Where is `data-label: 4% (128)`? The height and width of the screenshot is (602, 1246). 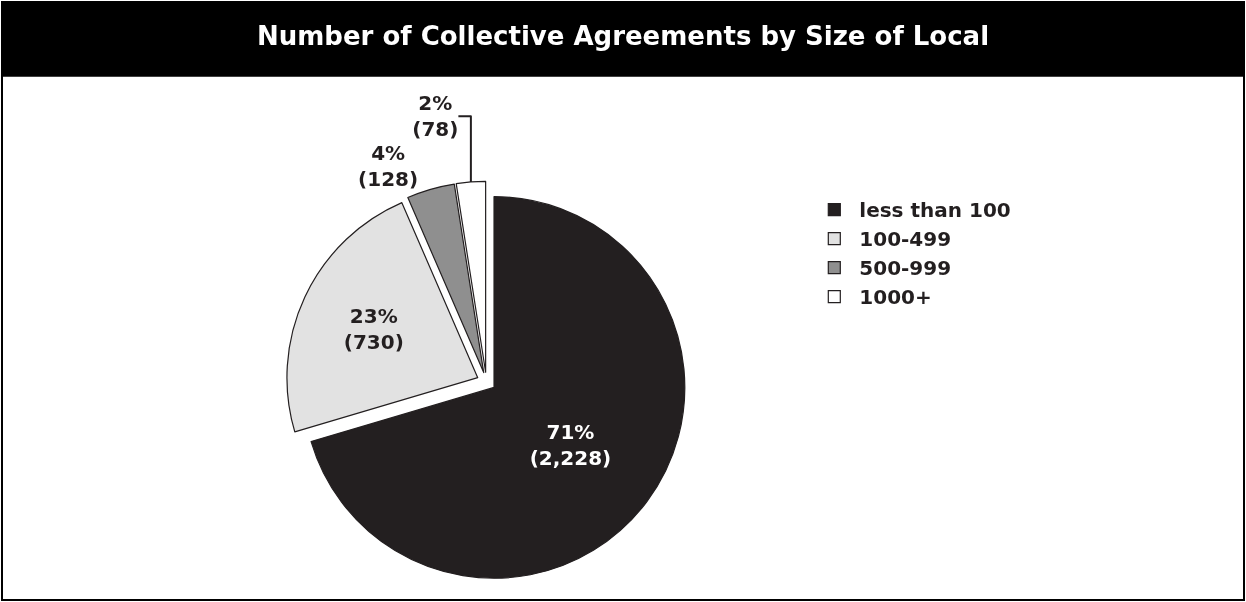
data-label: 4% (128) is located at coordinates (388, 166).